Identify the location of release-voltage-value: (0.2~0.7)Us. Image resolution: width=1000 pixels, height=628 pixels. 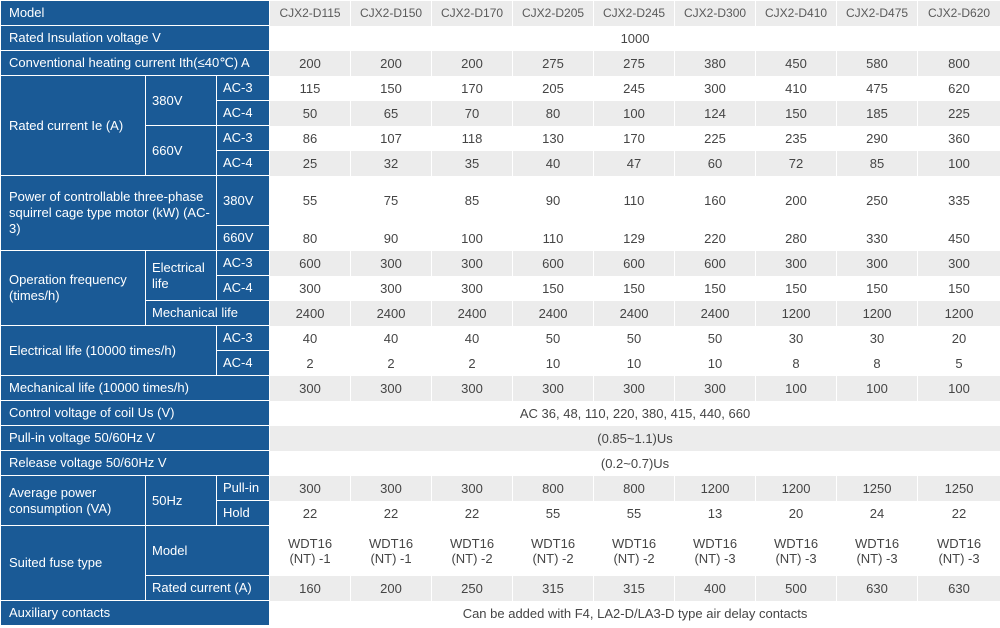
(634, 463).